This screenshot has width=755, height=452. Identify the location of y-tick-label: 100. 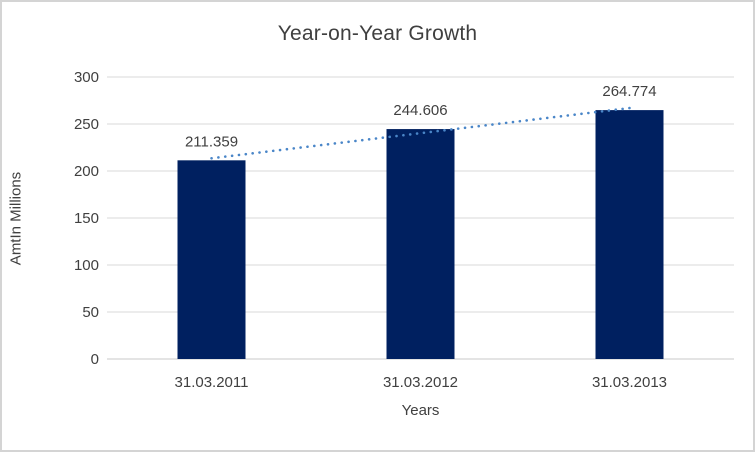
(86, 265).